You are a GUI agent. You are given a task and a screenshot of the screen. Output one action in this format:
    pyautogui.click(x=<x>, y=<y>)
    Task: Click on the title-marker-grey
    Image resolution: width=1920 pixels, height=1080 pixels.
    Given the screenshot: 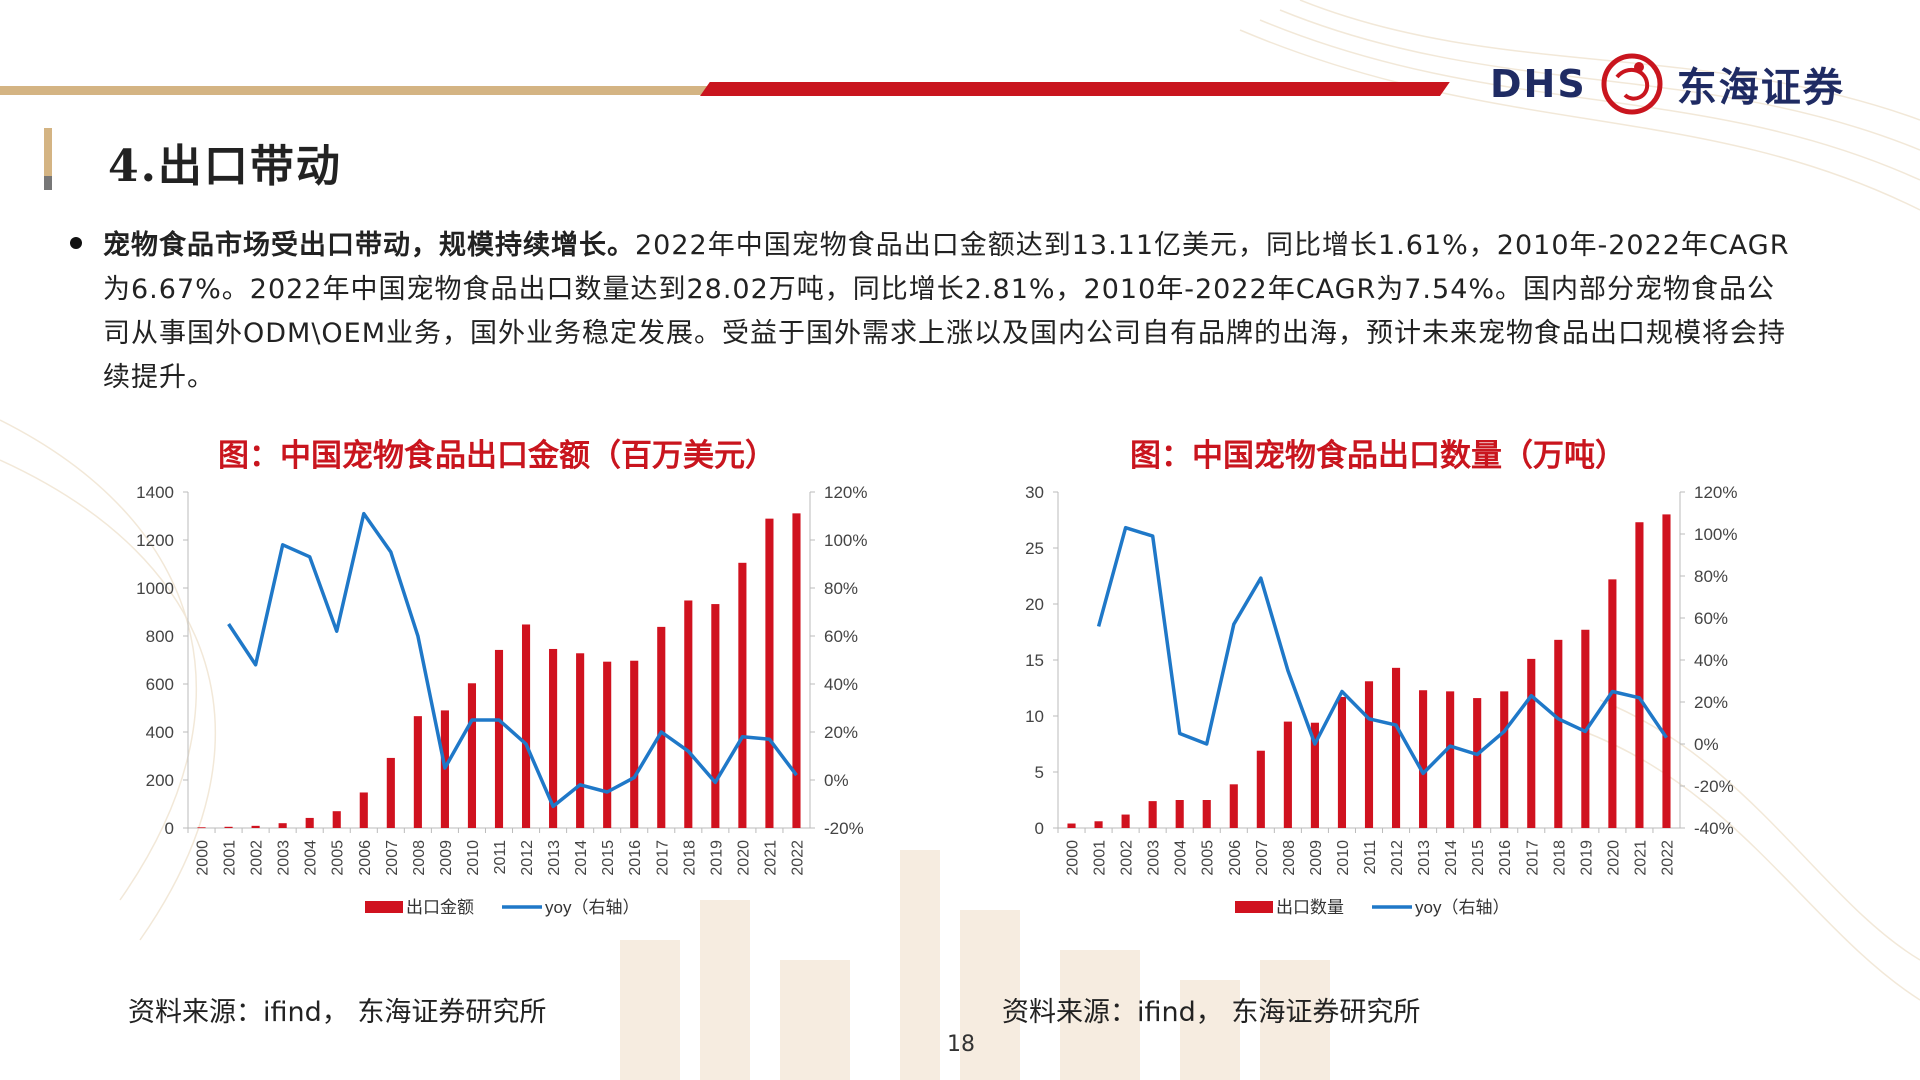 What is the action you would take?
    pyautogui.click(x=48, y=183)
    